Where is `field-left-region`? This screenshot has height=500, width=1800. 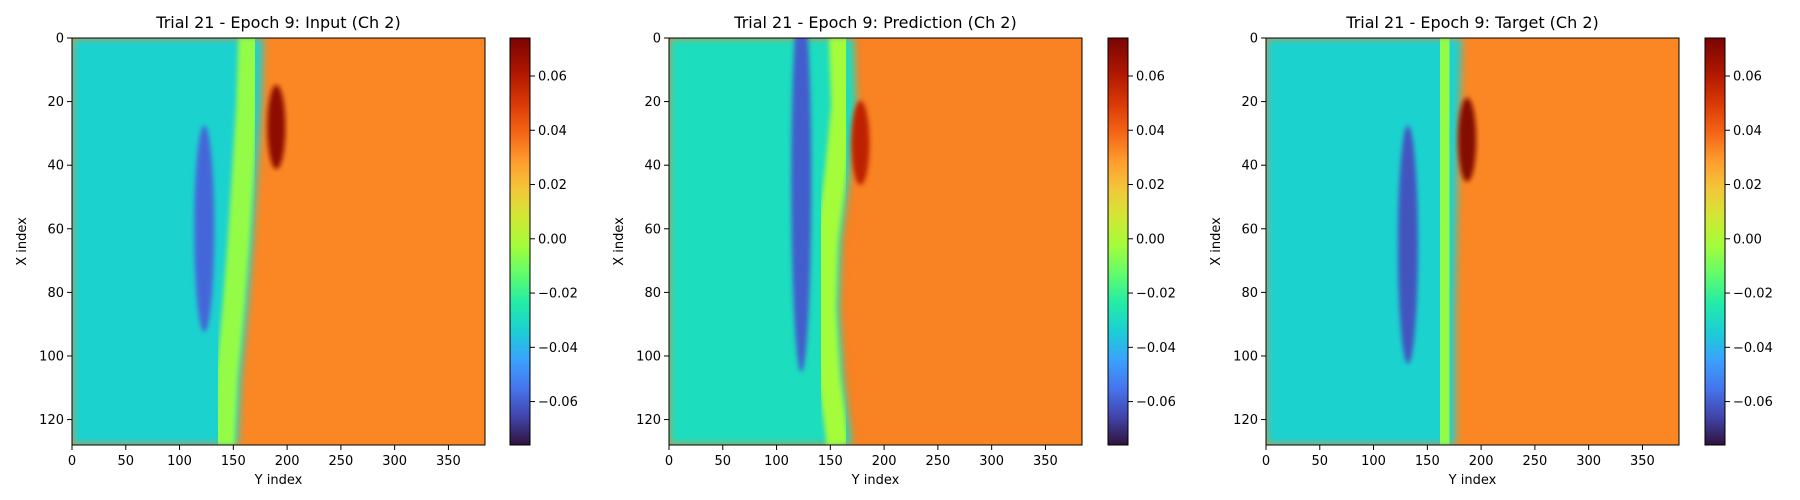 field-left-region is located at coordinates (168, 241).